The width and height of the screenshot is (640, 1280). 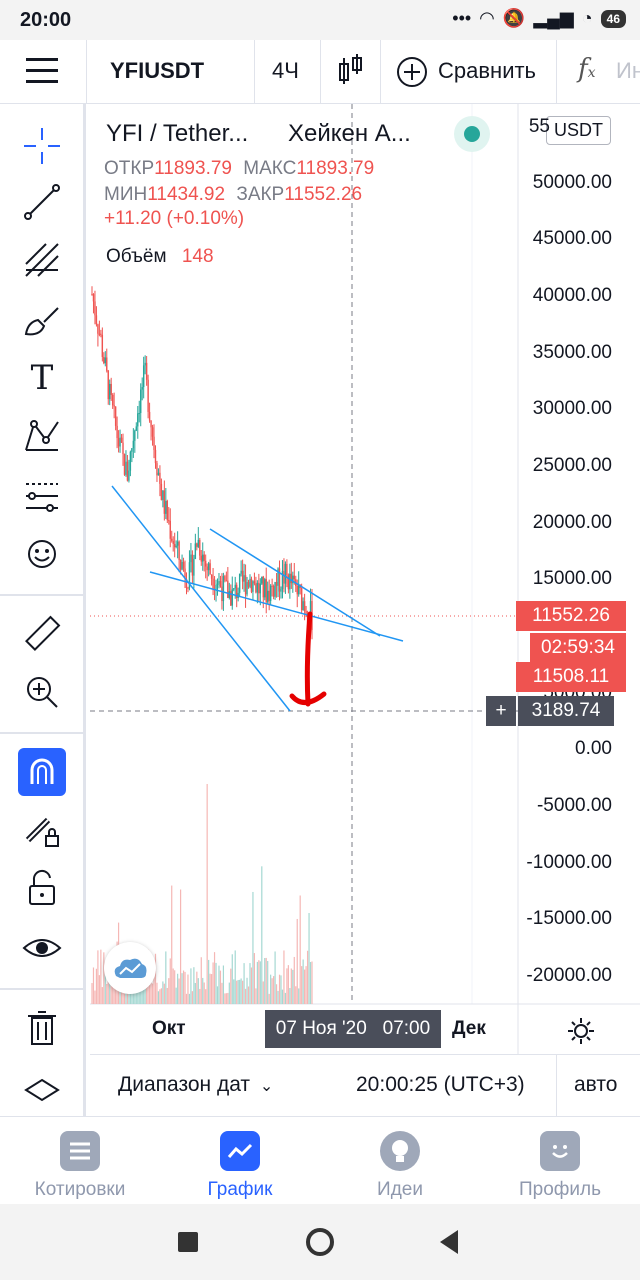 What do you see at coordinates (487, 70) in the screenshot?
I see `compare-button: Сравнить` at bounding box center [487, 70].